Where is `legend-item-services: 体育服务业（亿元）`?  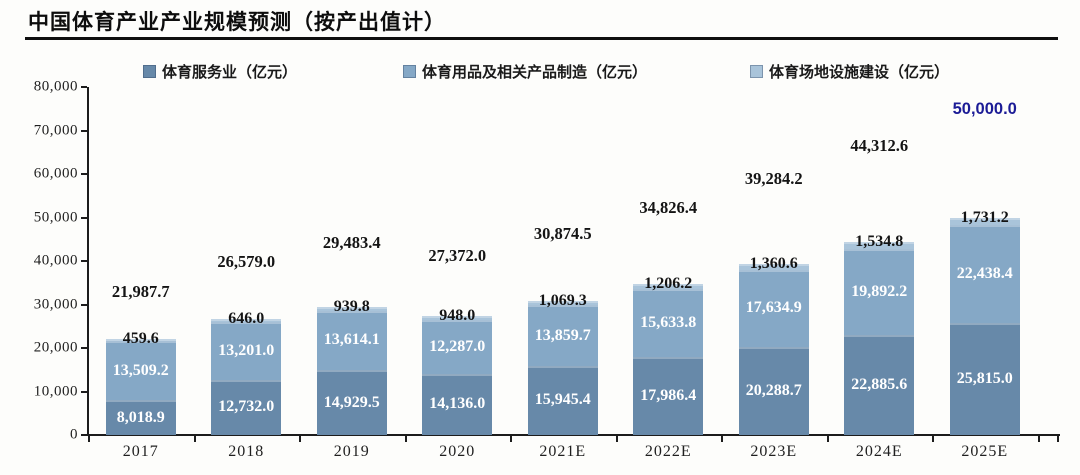
legend-item-services: 体育服务业（亿元） is located at coordinates (220, 71).